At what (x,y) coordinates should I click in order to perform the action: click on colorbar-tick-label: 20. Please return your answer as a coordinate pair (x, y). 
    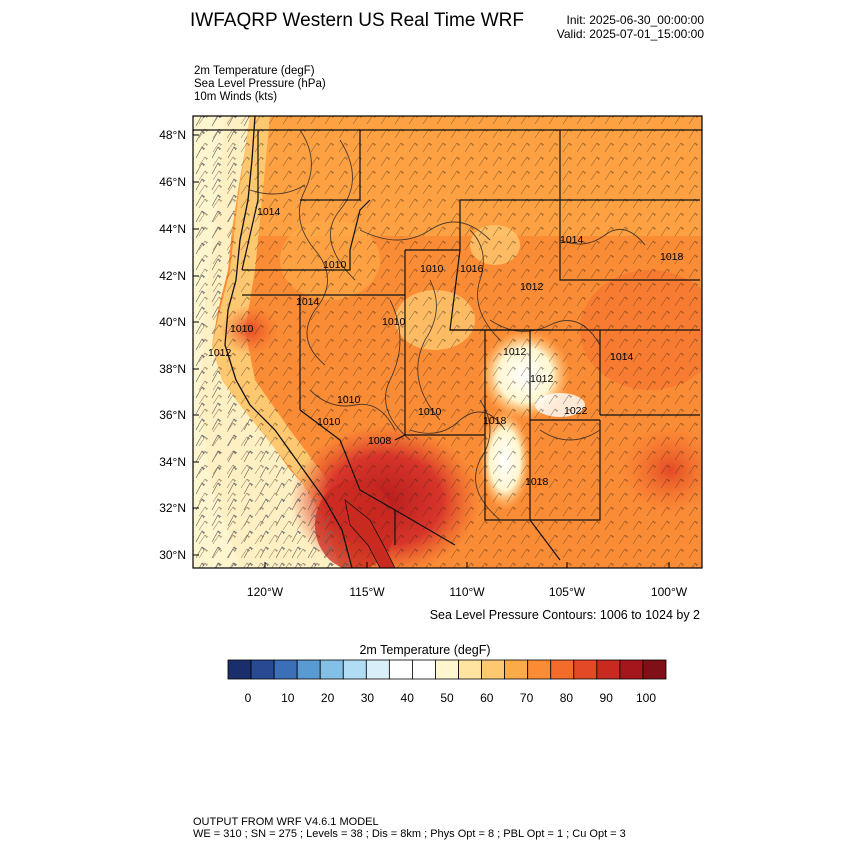
    Looking at the image, I should click on (328, 698).